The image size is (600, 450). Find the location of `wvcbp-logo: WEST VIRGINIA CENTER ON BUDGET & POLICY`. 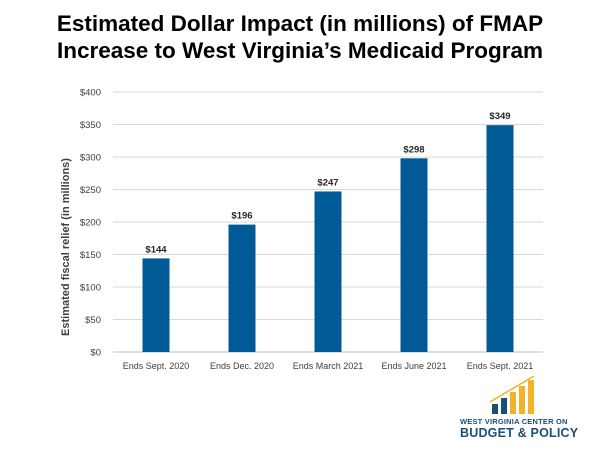

wvcbp-logo: WEST VIRGINIA CENTER ON BUDGET & POLICY is located at coordinates (518, 411).